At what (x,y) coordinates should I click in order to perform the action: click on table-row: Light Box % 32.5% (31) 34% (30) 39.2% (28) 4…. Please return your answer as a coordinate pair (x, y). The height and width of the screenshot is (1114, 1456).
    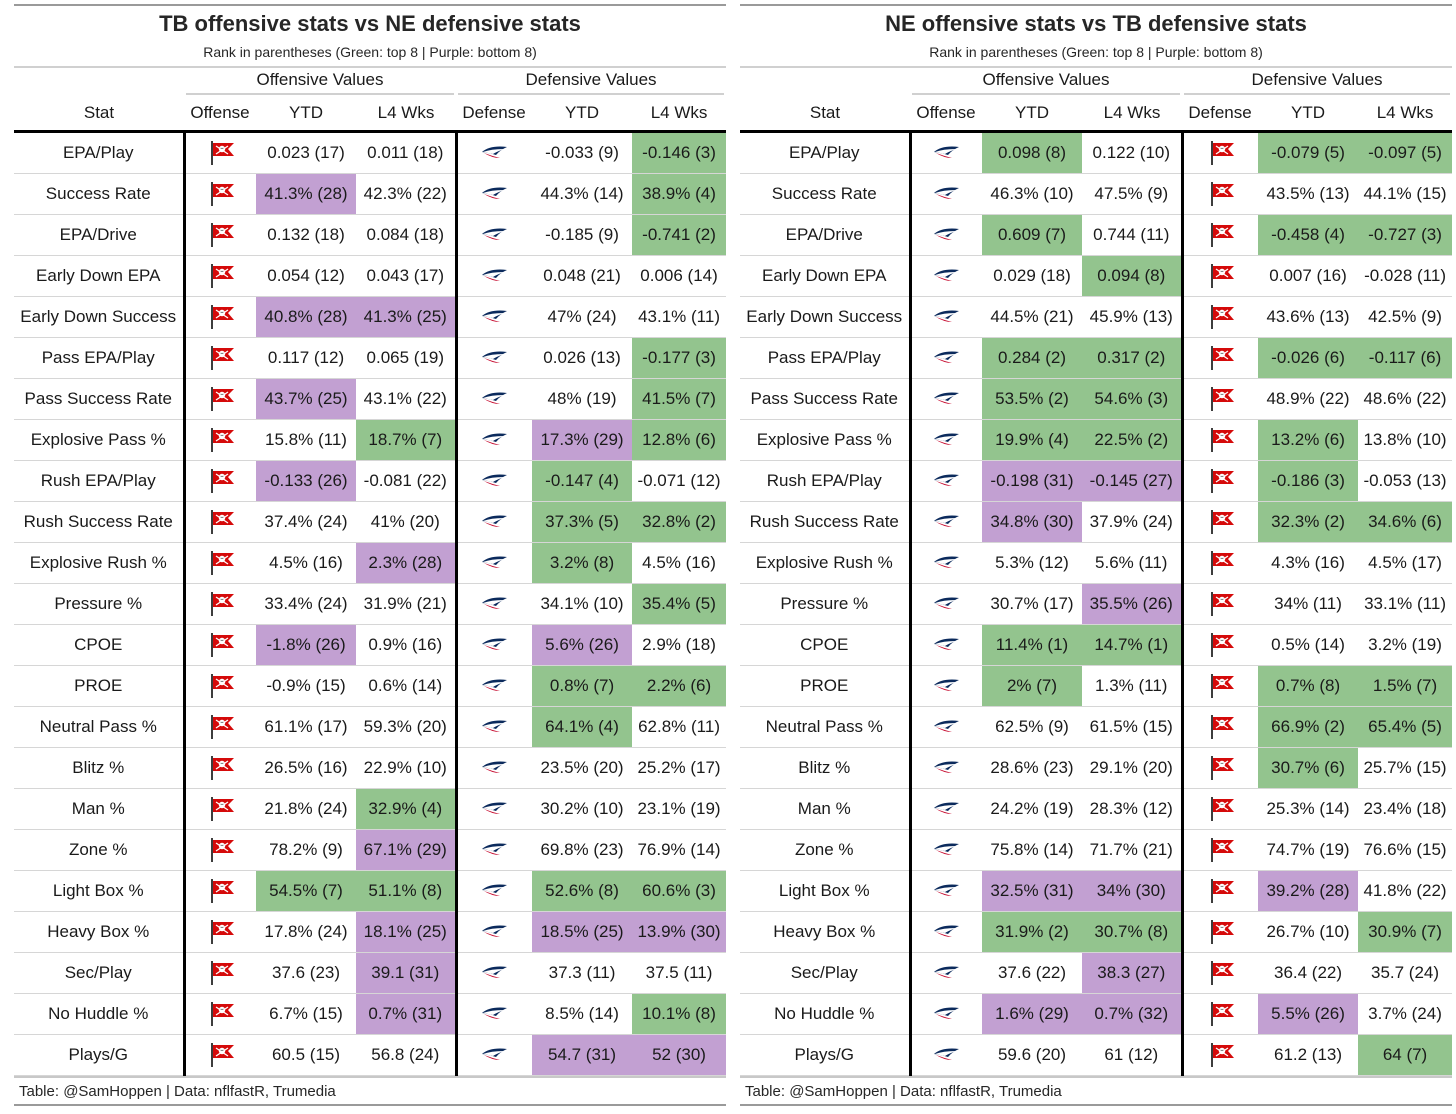
    Looking at the image, I should click on (1096, 891).